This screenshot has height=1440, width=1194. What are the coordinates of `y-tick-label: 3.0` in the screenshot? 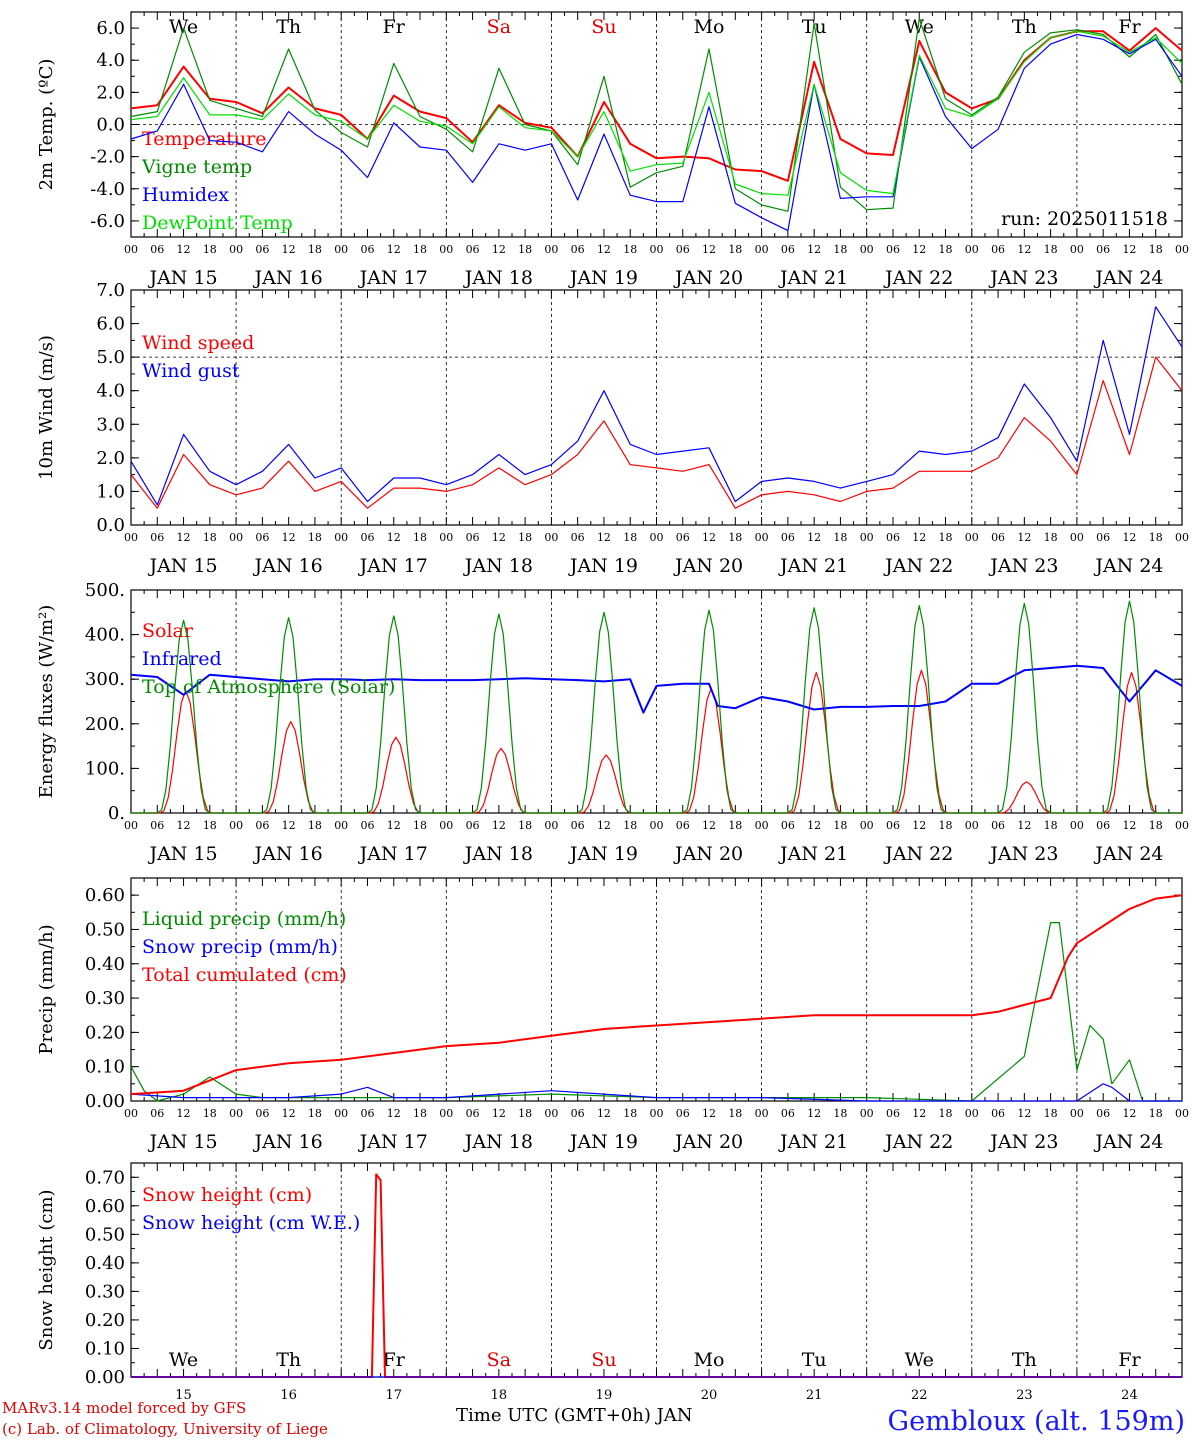 It's located at (110, 424).